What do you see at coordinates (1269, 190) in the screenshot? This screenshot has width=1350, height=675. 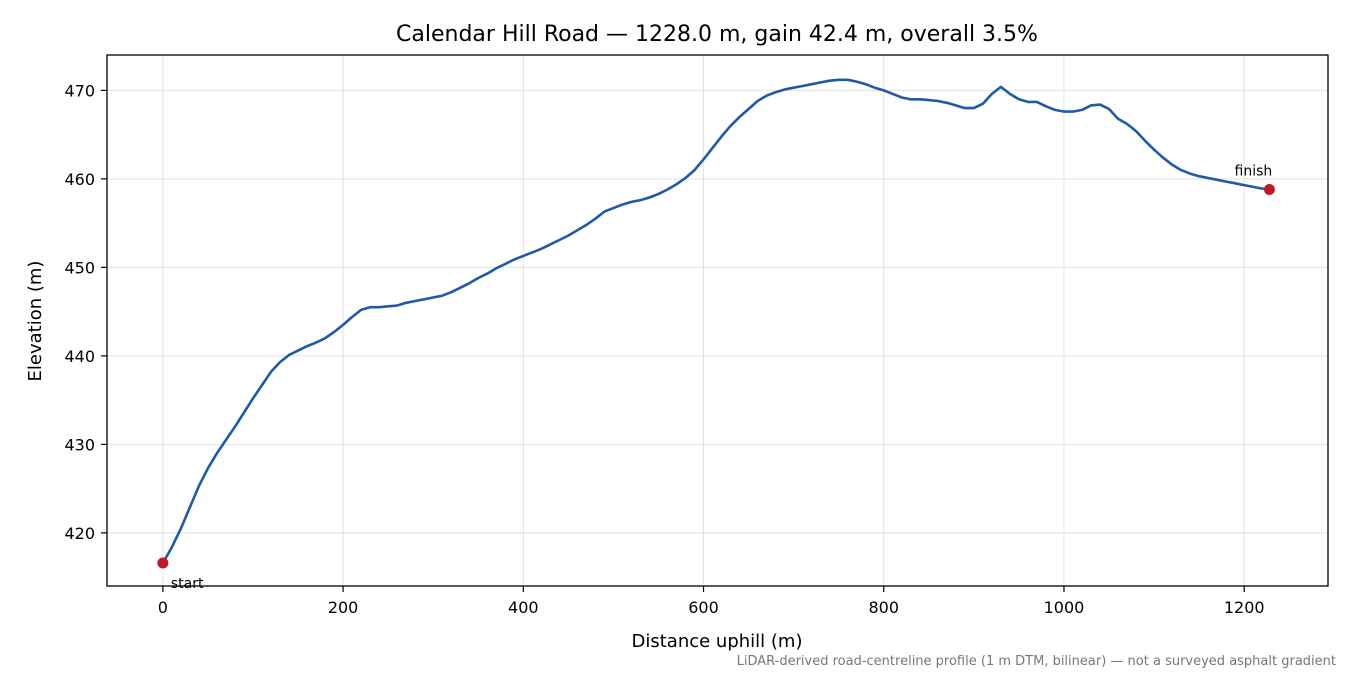 I see `finish-marker` at bounding box center [1269, 190].